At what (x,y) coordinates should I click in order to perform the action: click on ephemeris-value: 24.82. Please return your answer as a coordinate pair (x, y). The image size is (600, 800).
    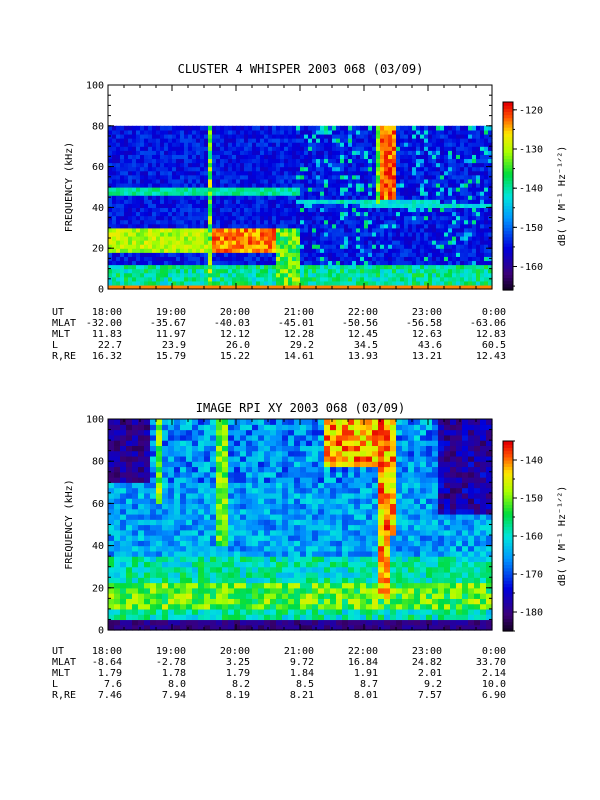
    Looking at the image, I should click on (426, 662).